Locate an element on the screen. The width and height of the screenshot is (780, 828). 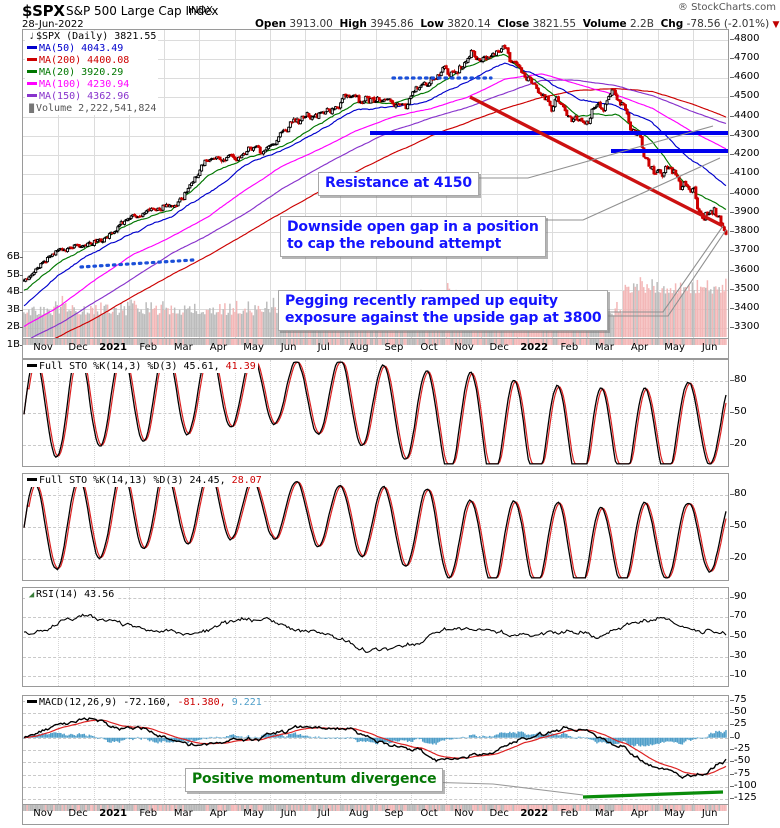
price-legend-label: MA(20) 3920.29 is located at coordinates (81, 72).